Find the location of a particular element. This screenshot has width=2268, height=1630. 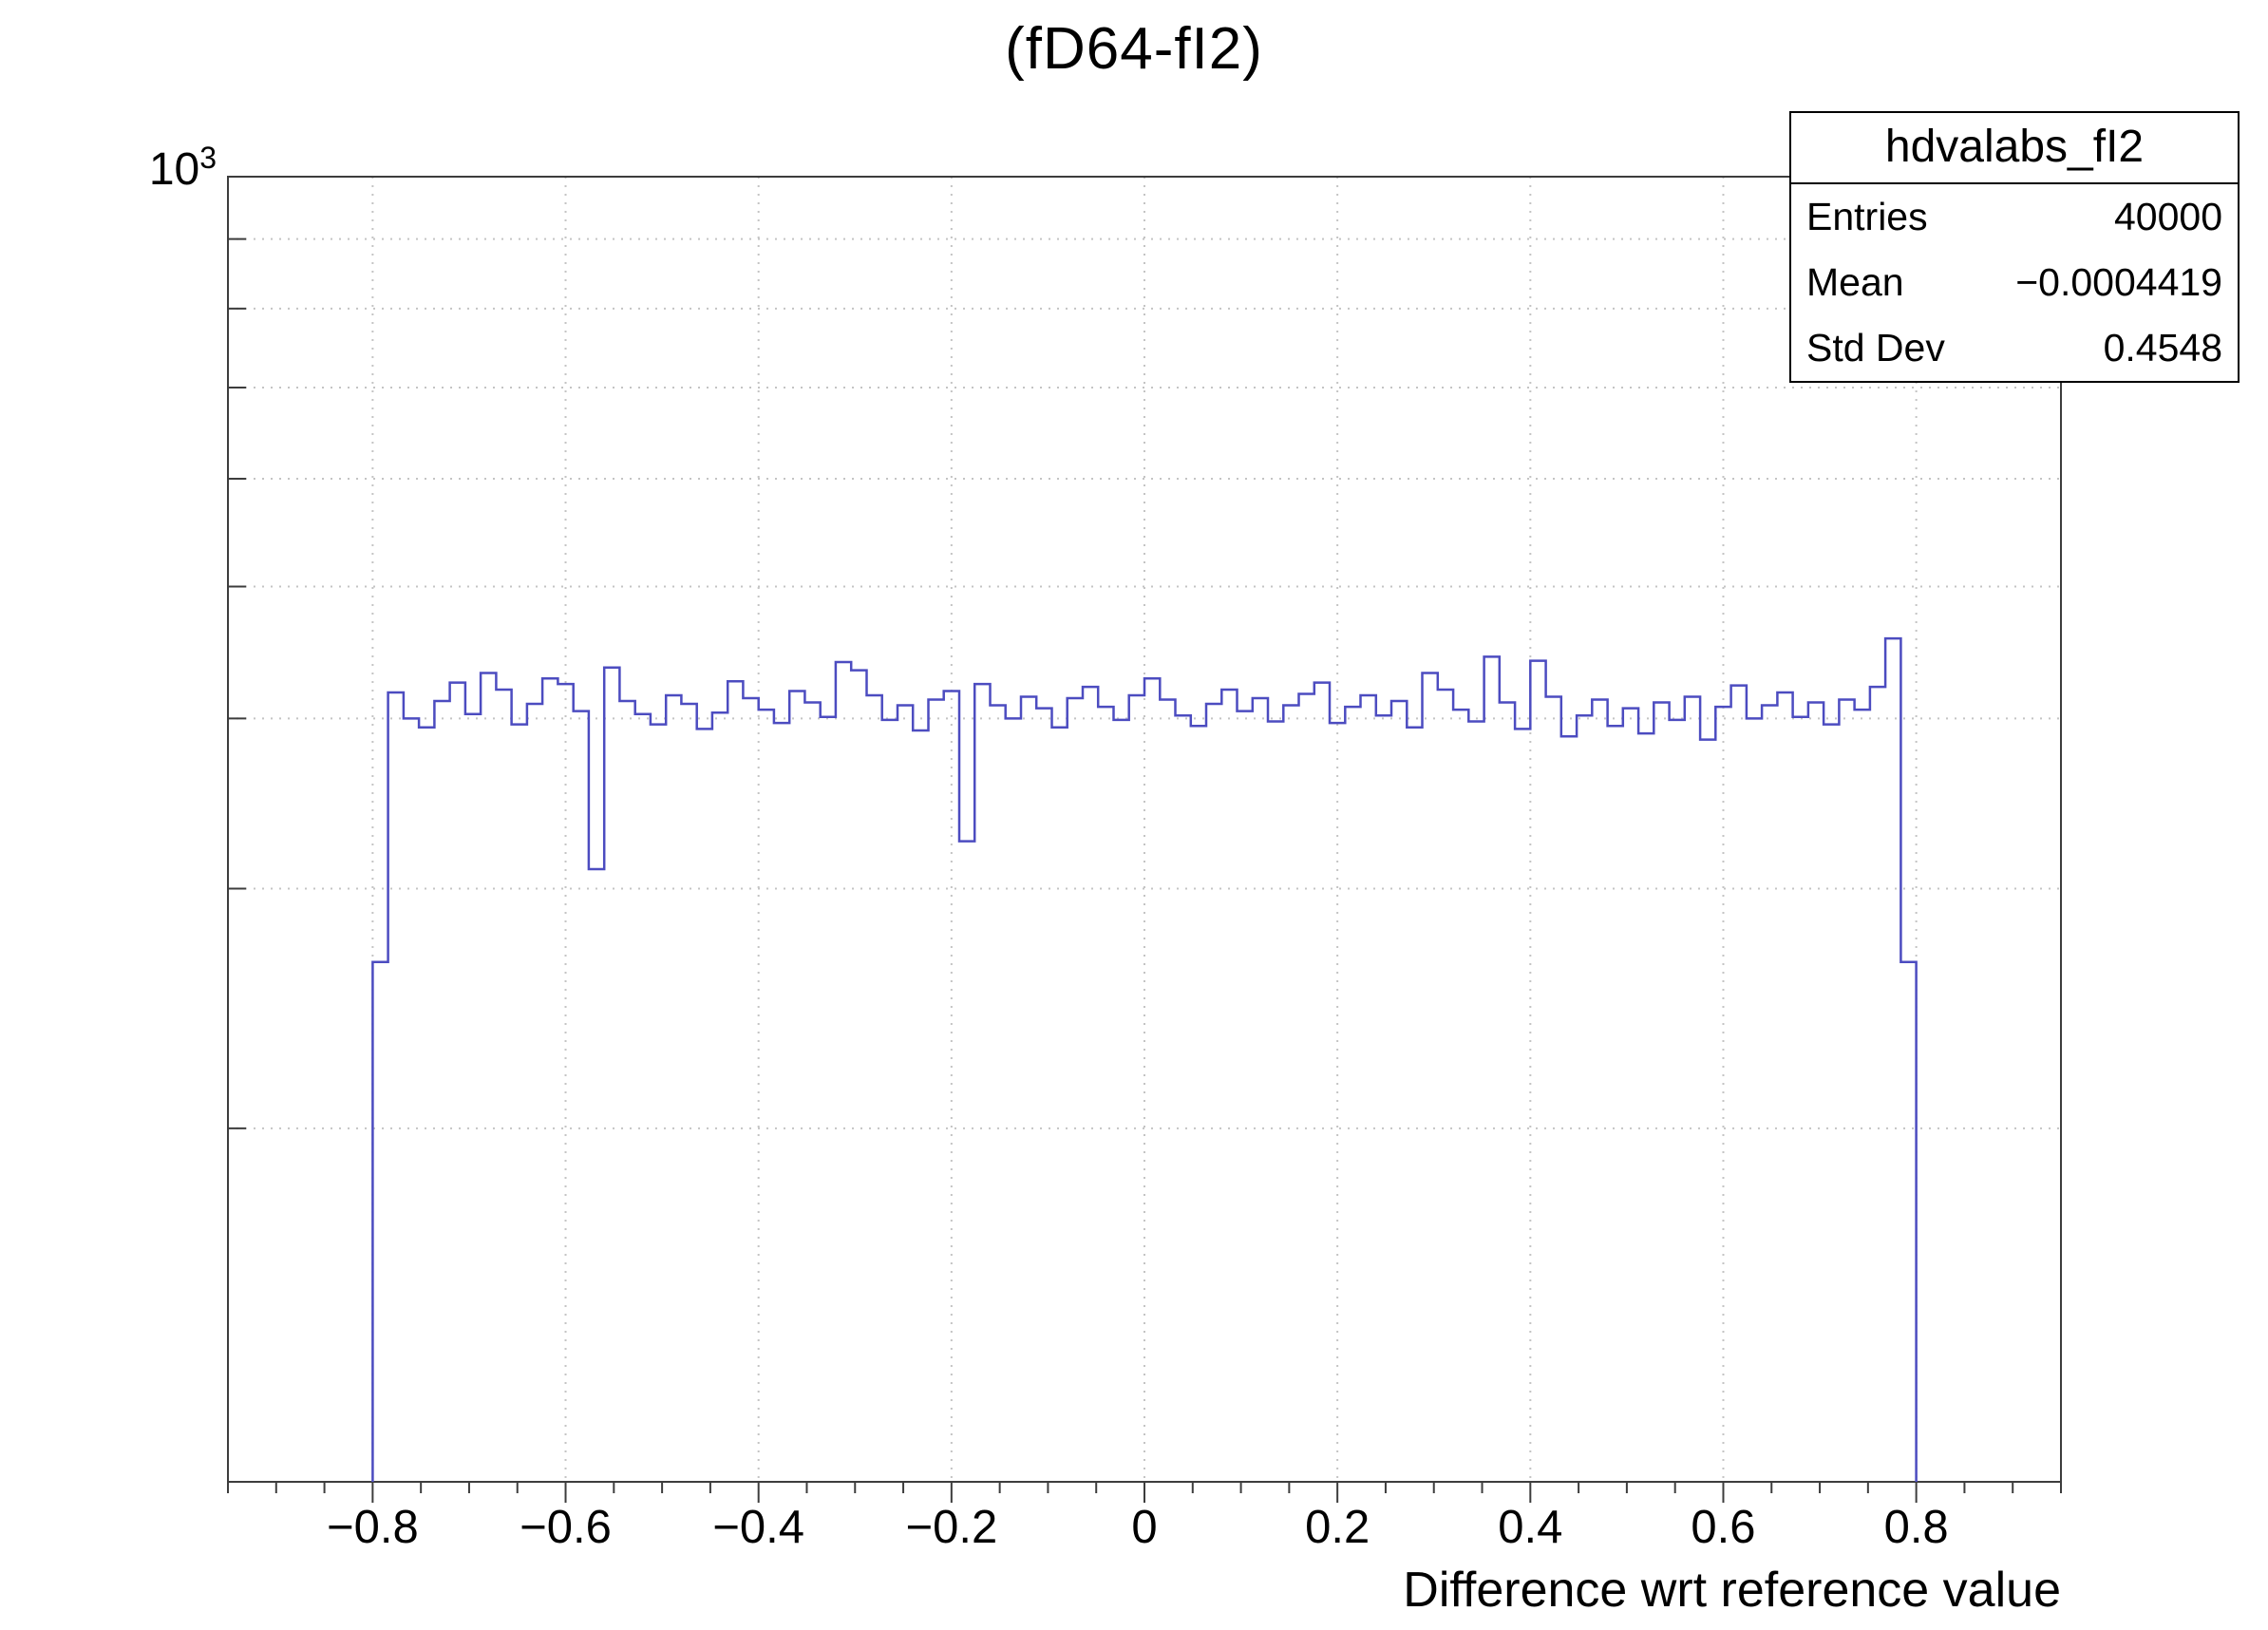

x-axis-title: Difference wrt reference value is located at coordinates (1732, 1590).